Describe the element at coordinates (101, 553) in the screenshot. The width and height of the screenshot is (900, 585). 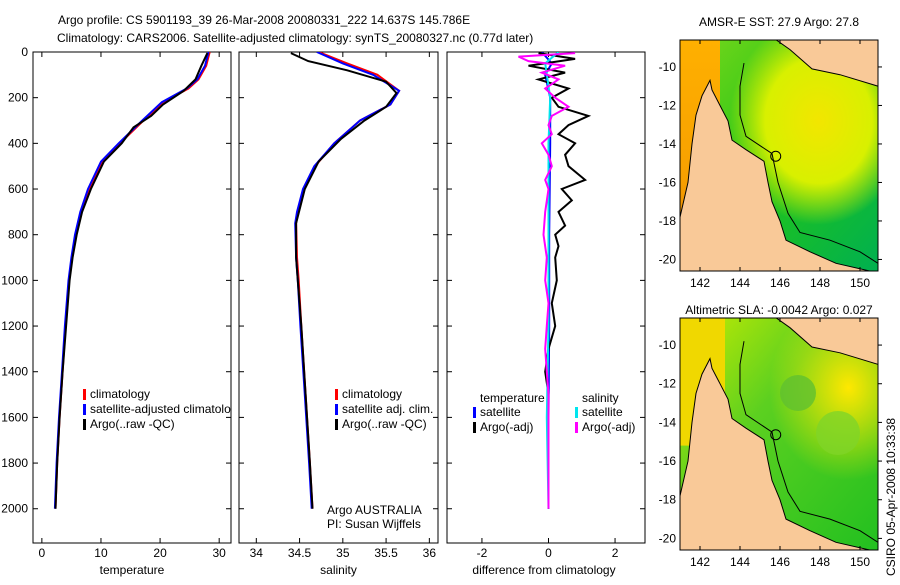
I see `x-tick-label: 10` at that location.